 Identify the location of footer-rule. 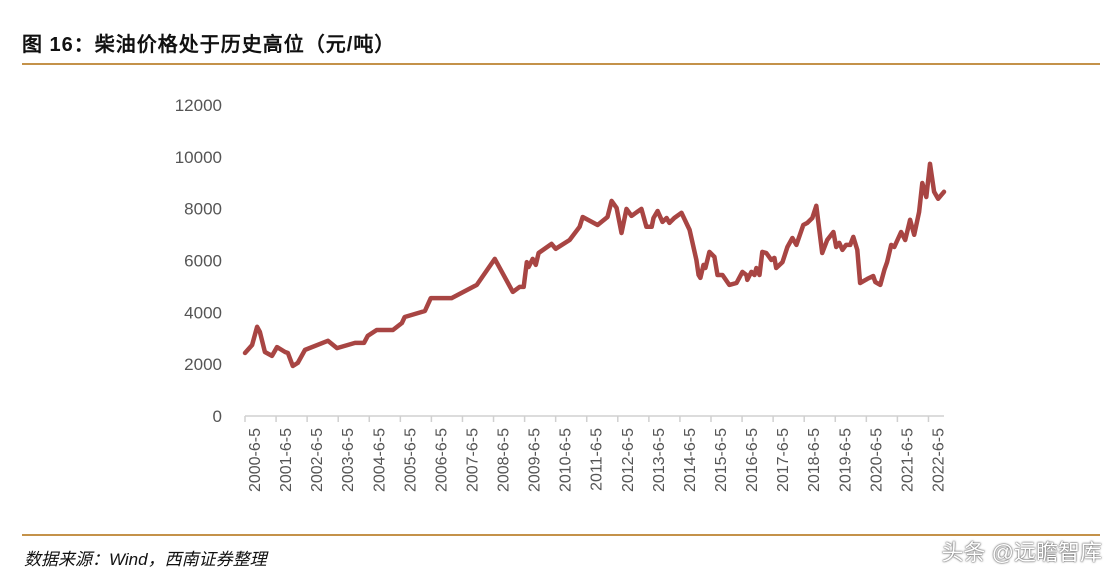
(561, 535).